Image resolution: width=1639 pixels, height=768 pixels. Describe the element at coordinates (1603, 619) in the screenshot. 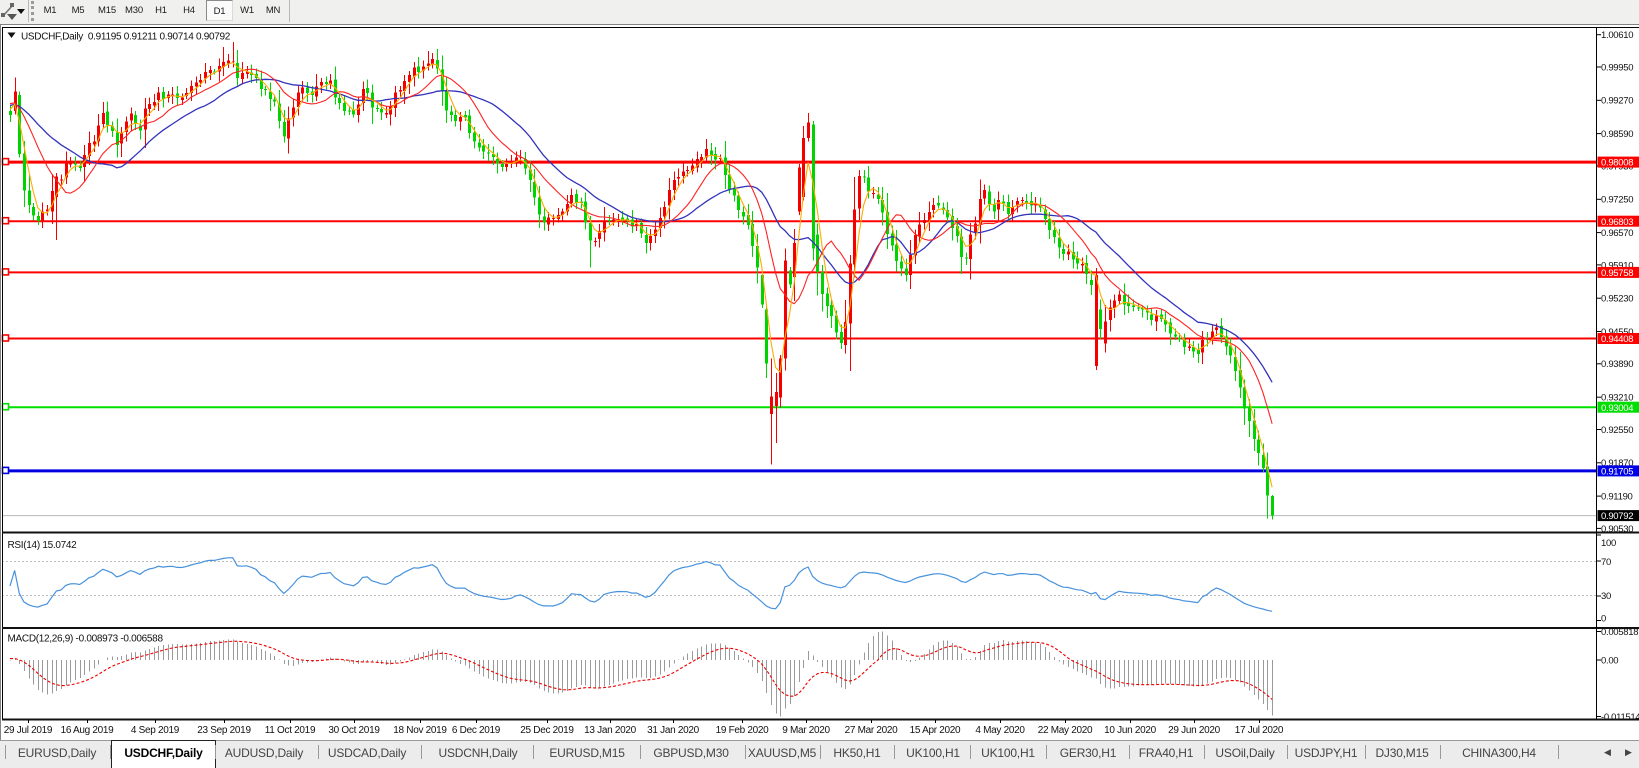

I see `svg-text: 0` at that location.